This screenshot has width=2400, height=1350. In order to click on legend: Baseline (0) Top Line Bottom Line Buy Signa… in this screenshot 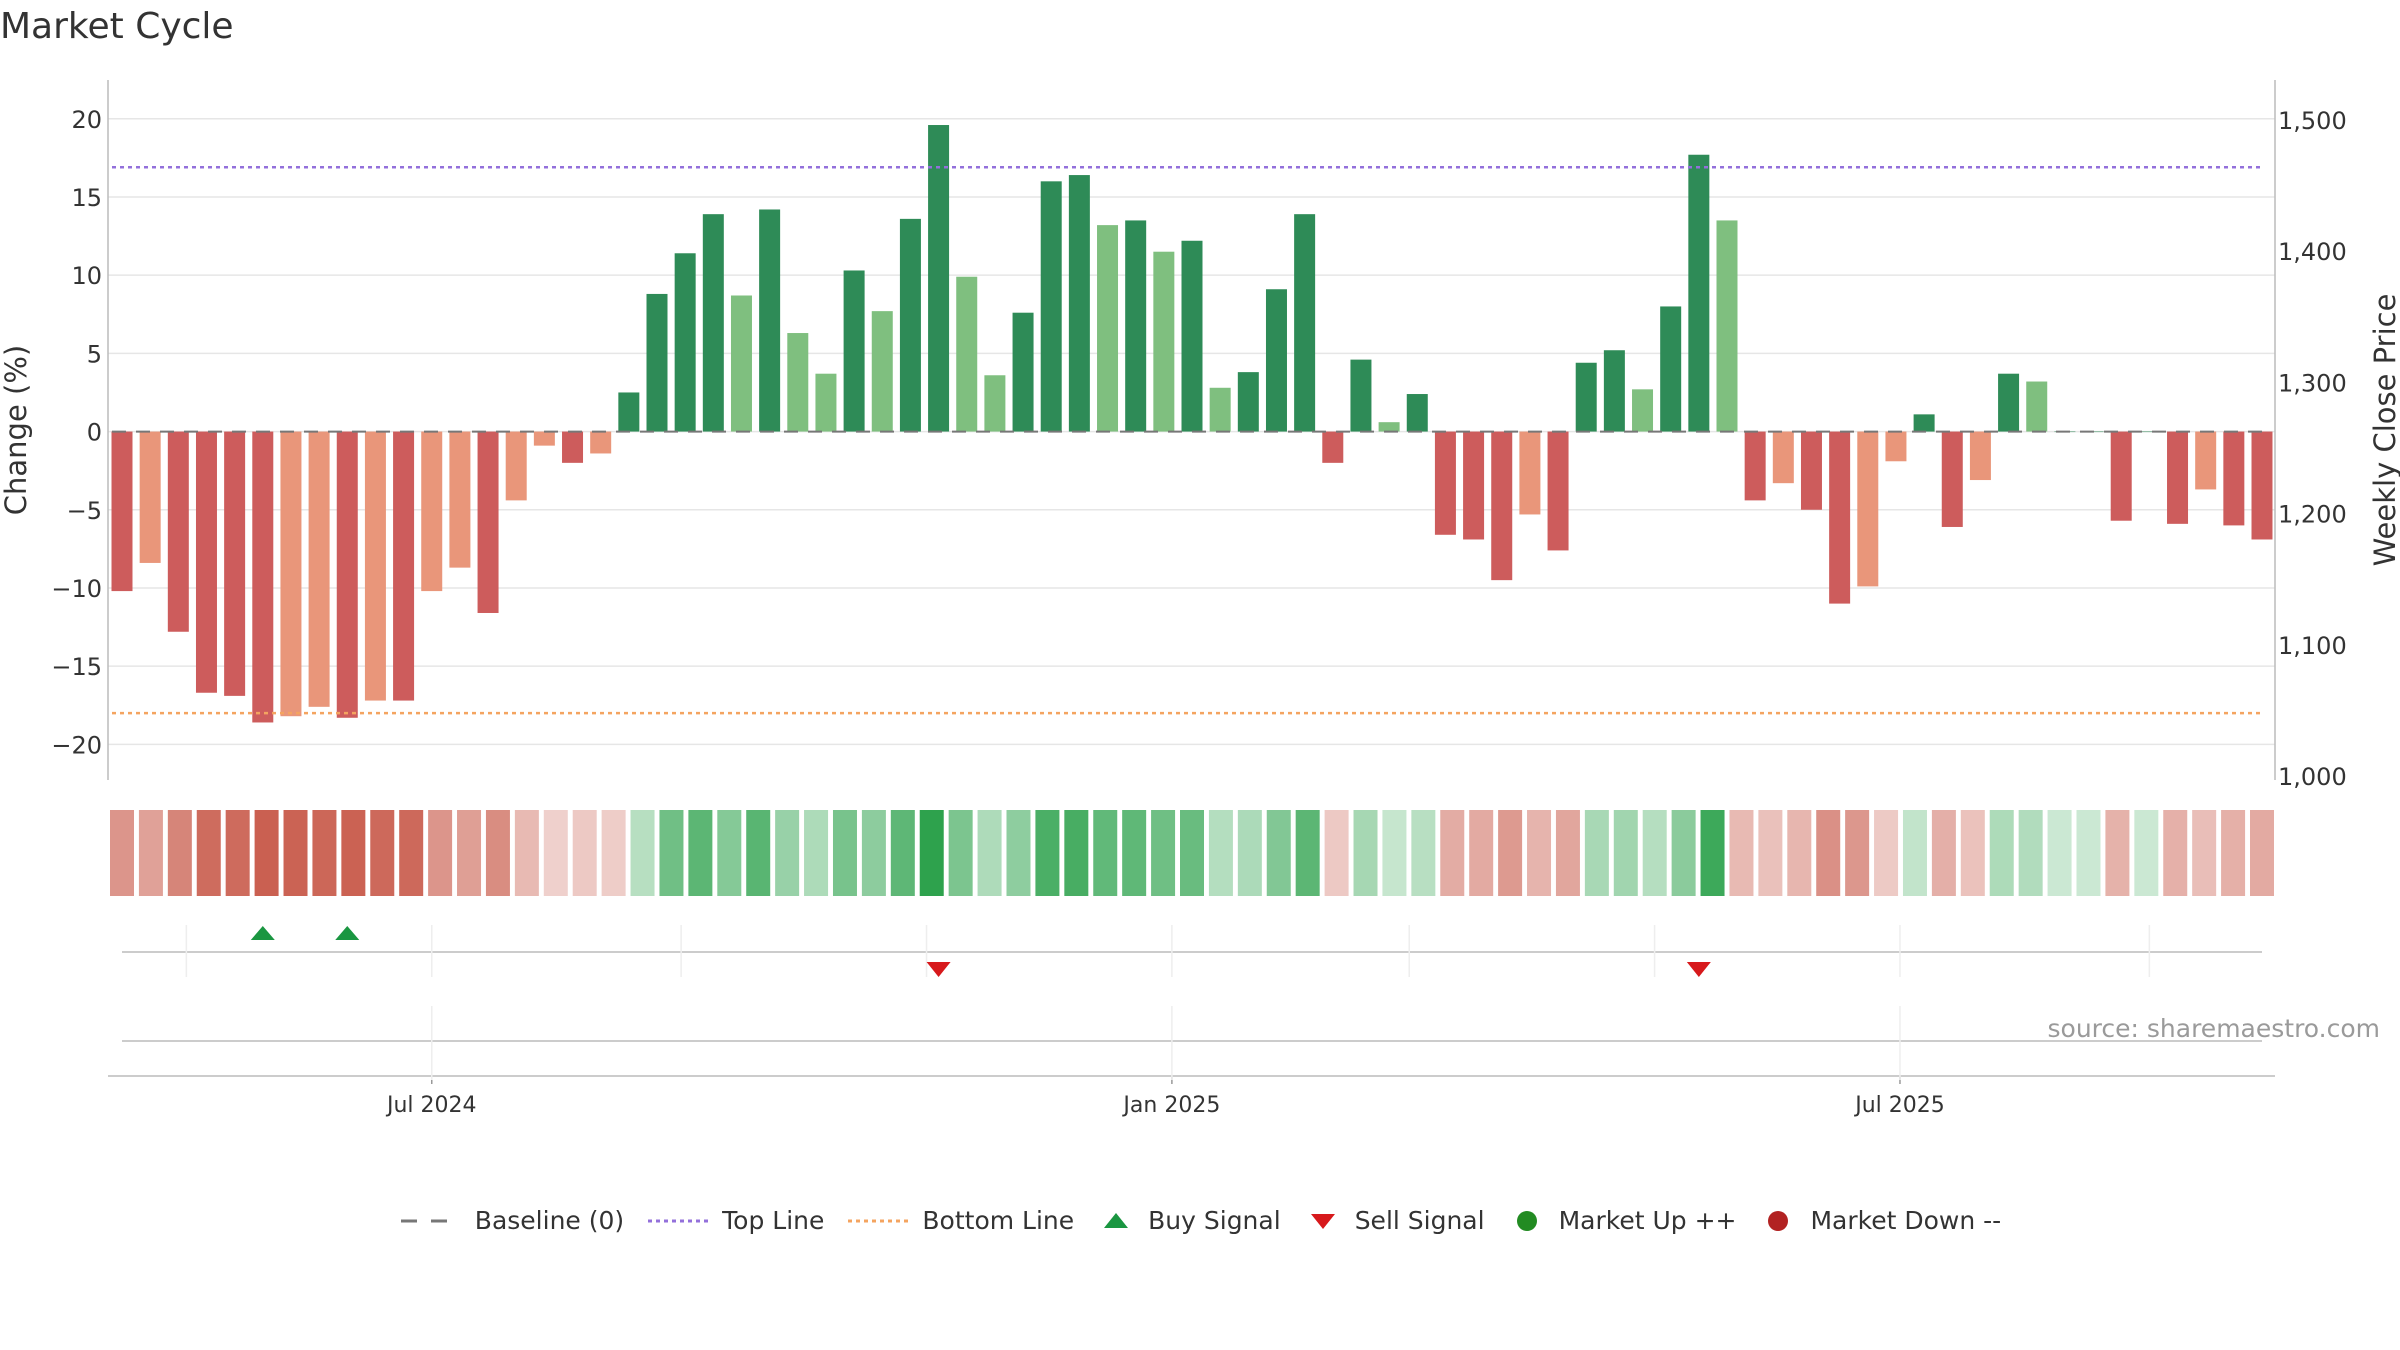, I will do `click(1200, 1220)`.